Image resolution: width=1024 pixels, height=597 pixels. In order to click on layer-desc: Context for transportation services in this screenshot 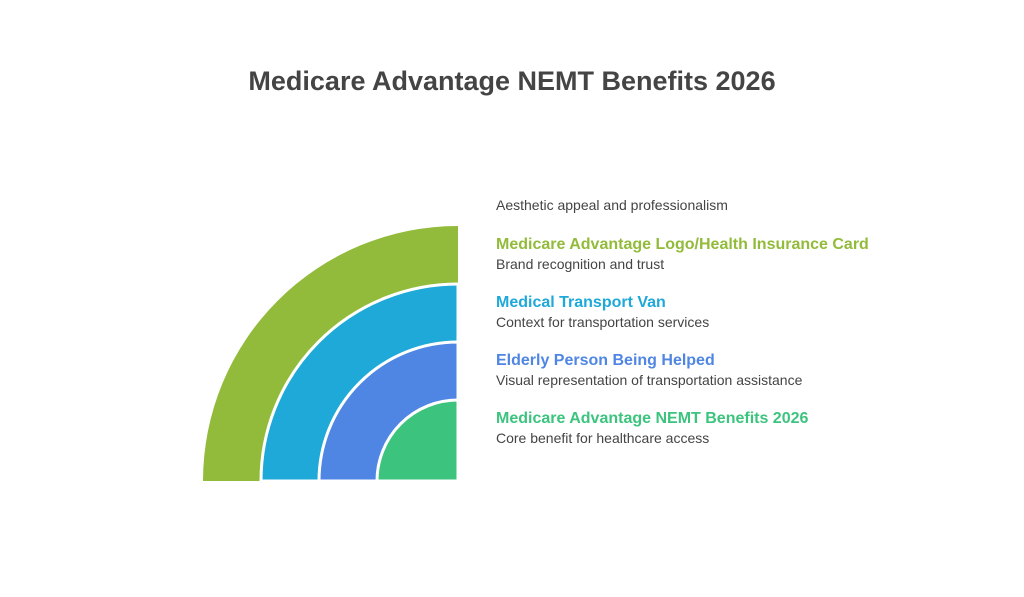, I will do `click(603, 322)`.